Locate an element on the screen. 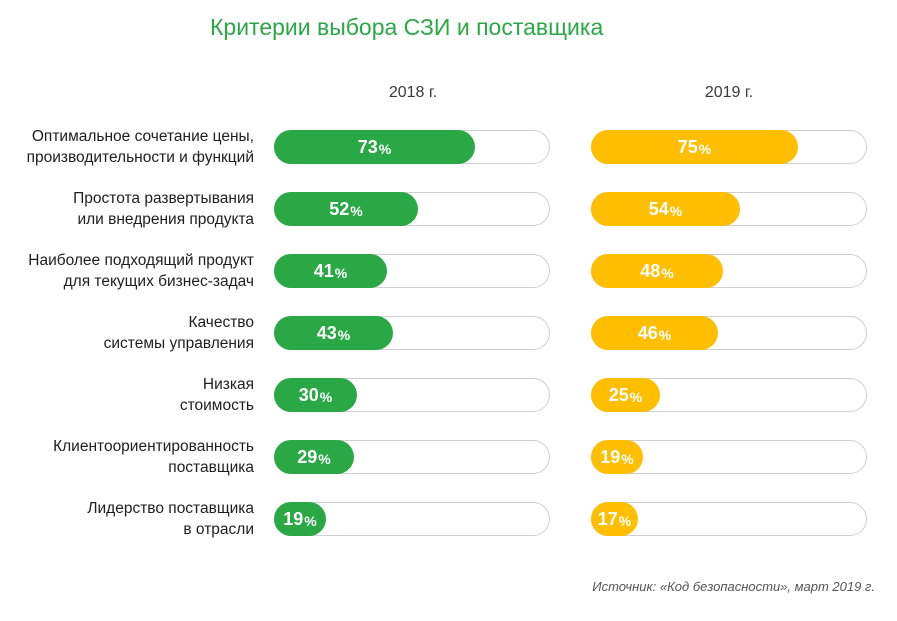 The height and width of the screenshot is (621, 897). bar: 75% is located at coordinates (694, 147).